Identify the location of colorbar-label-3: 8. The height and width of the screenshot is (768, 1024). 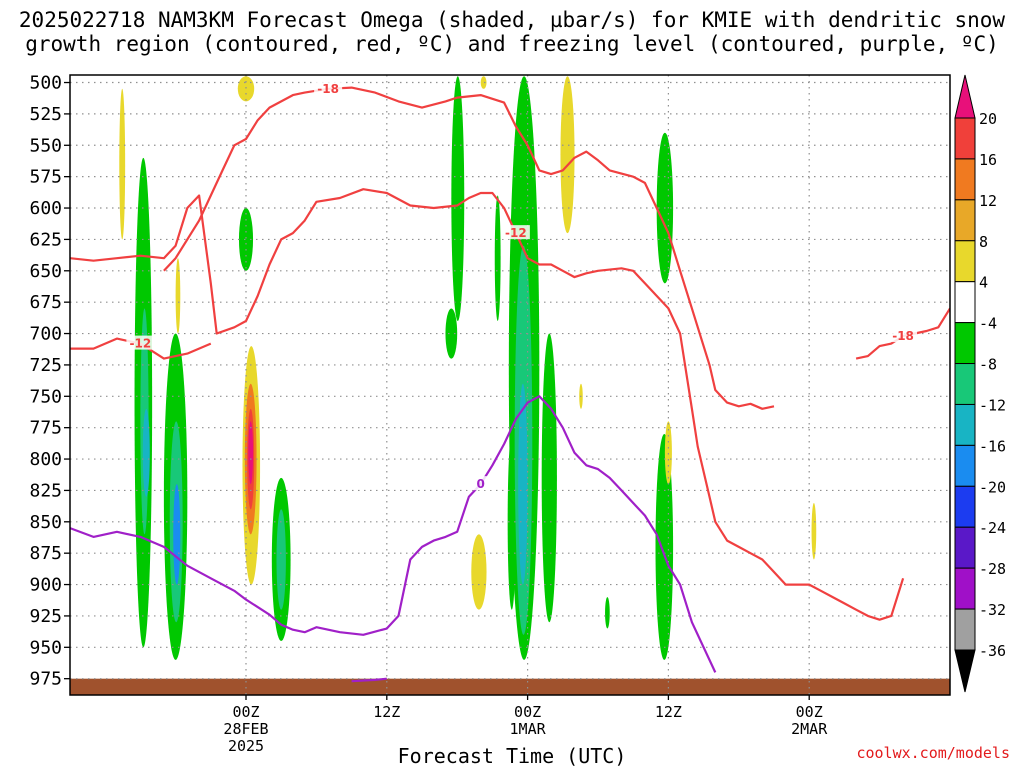
(983, 242).